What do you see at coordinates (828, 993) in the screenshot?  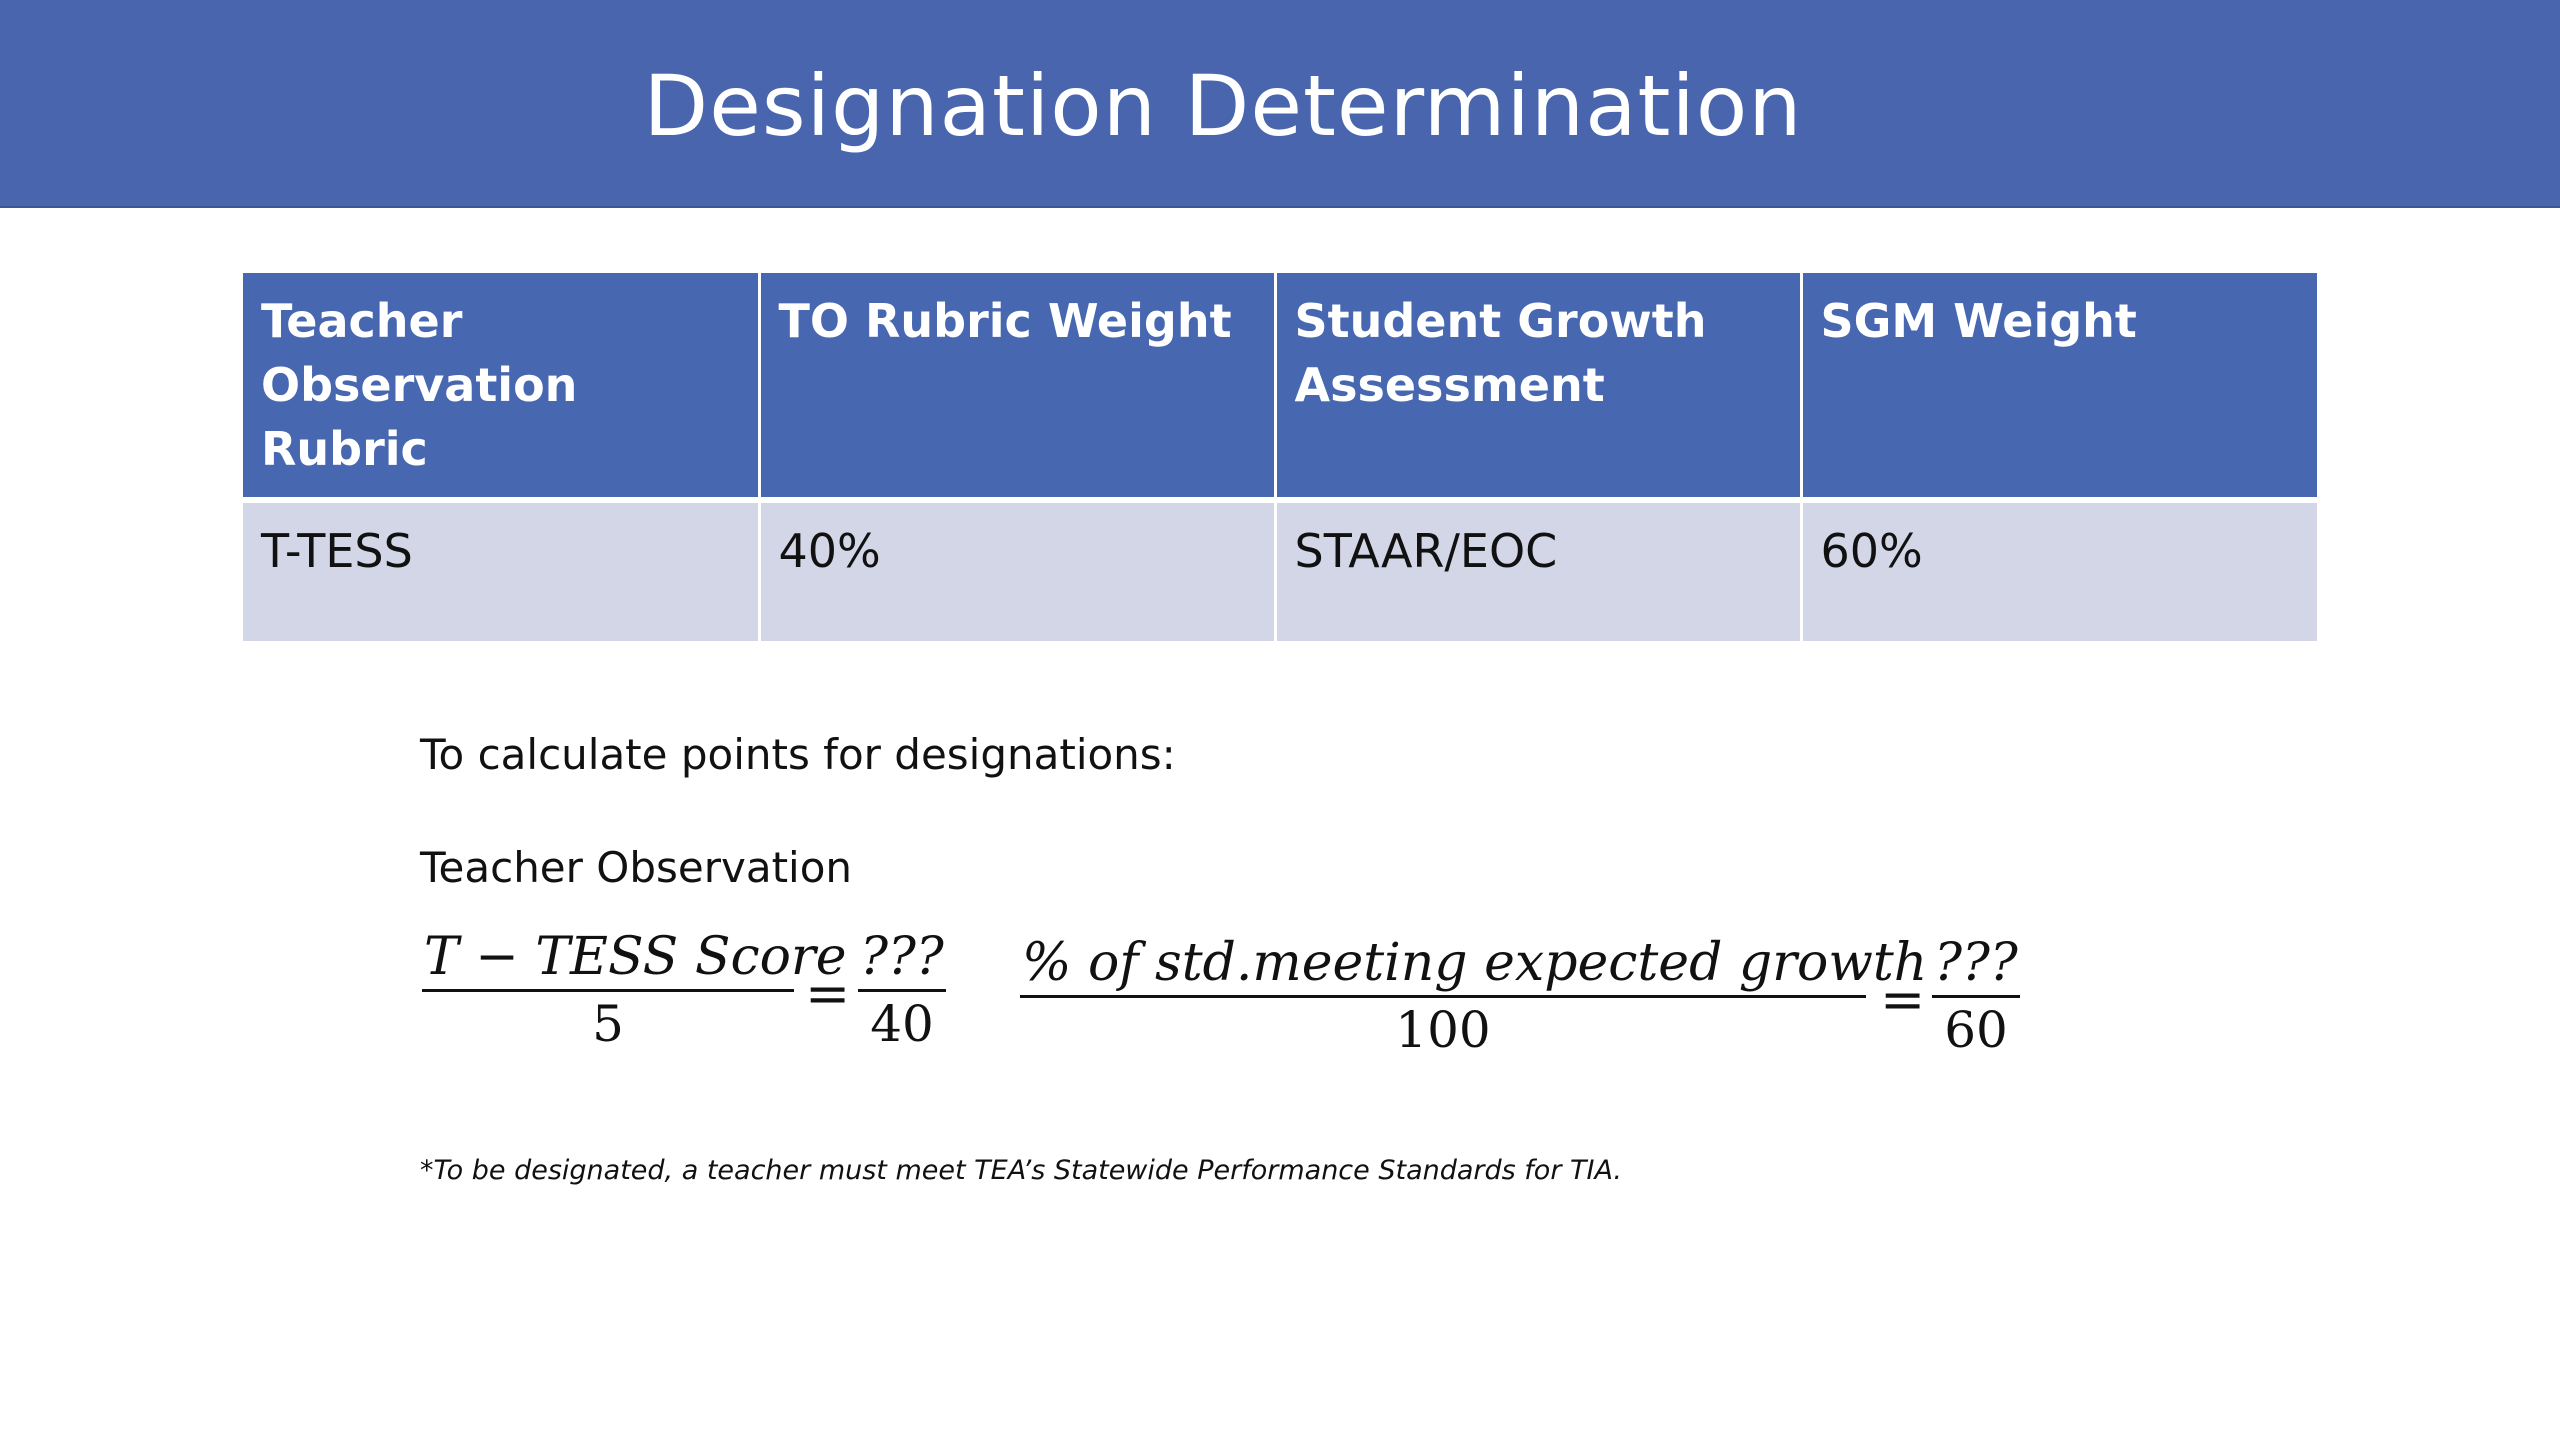 I see `formula1-equals: =` at bounding box center [828, 993].